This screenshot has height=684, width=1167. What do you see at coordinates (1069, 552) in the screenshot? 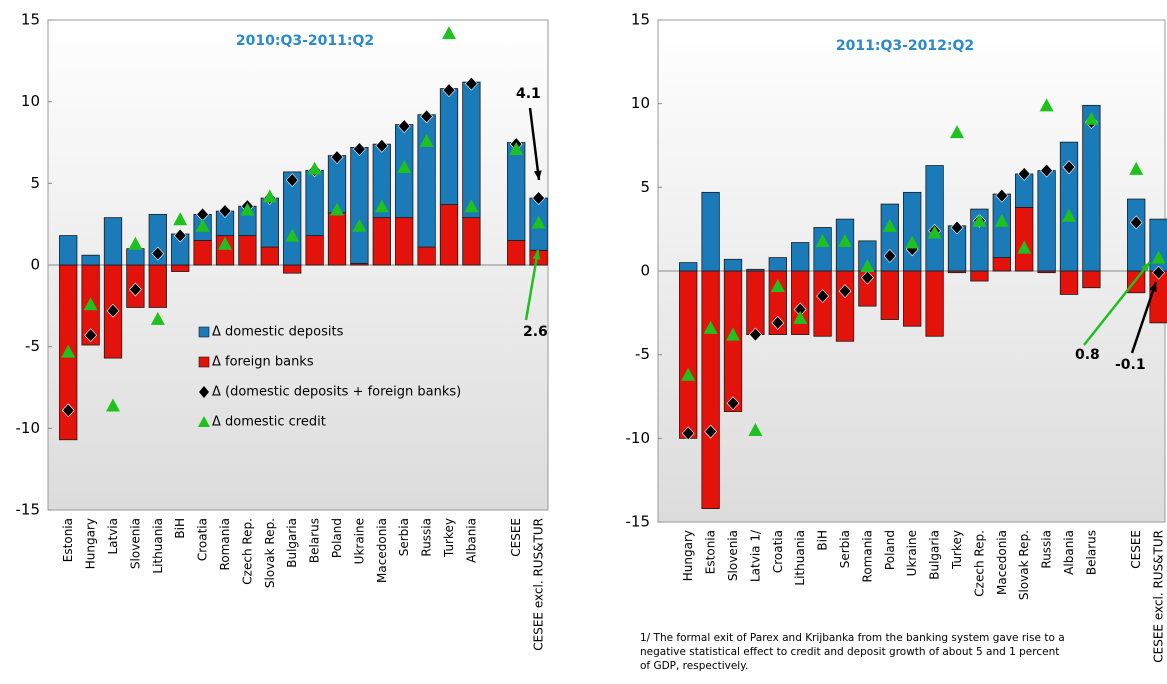
I see `x-tick-label: Albania` at bounding box center [1069, 552].